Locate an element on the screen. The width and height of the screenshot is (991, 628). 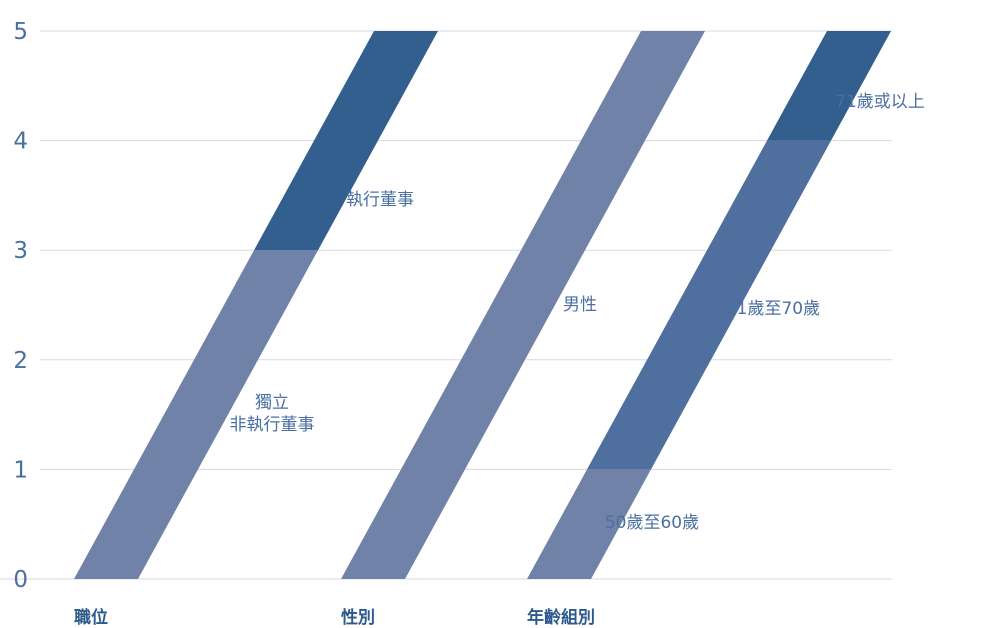
segment-label: 50歲至60歲 is located at coordinates (652, 523).